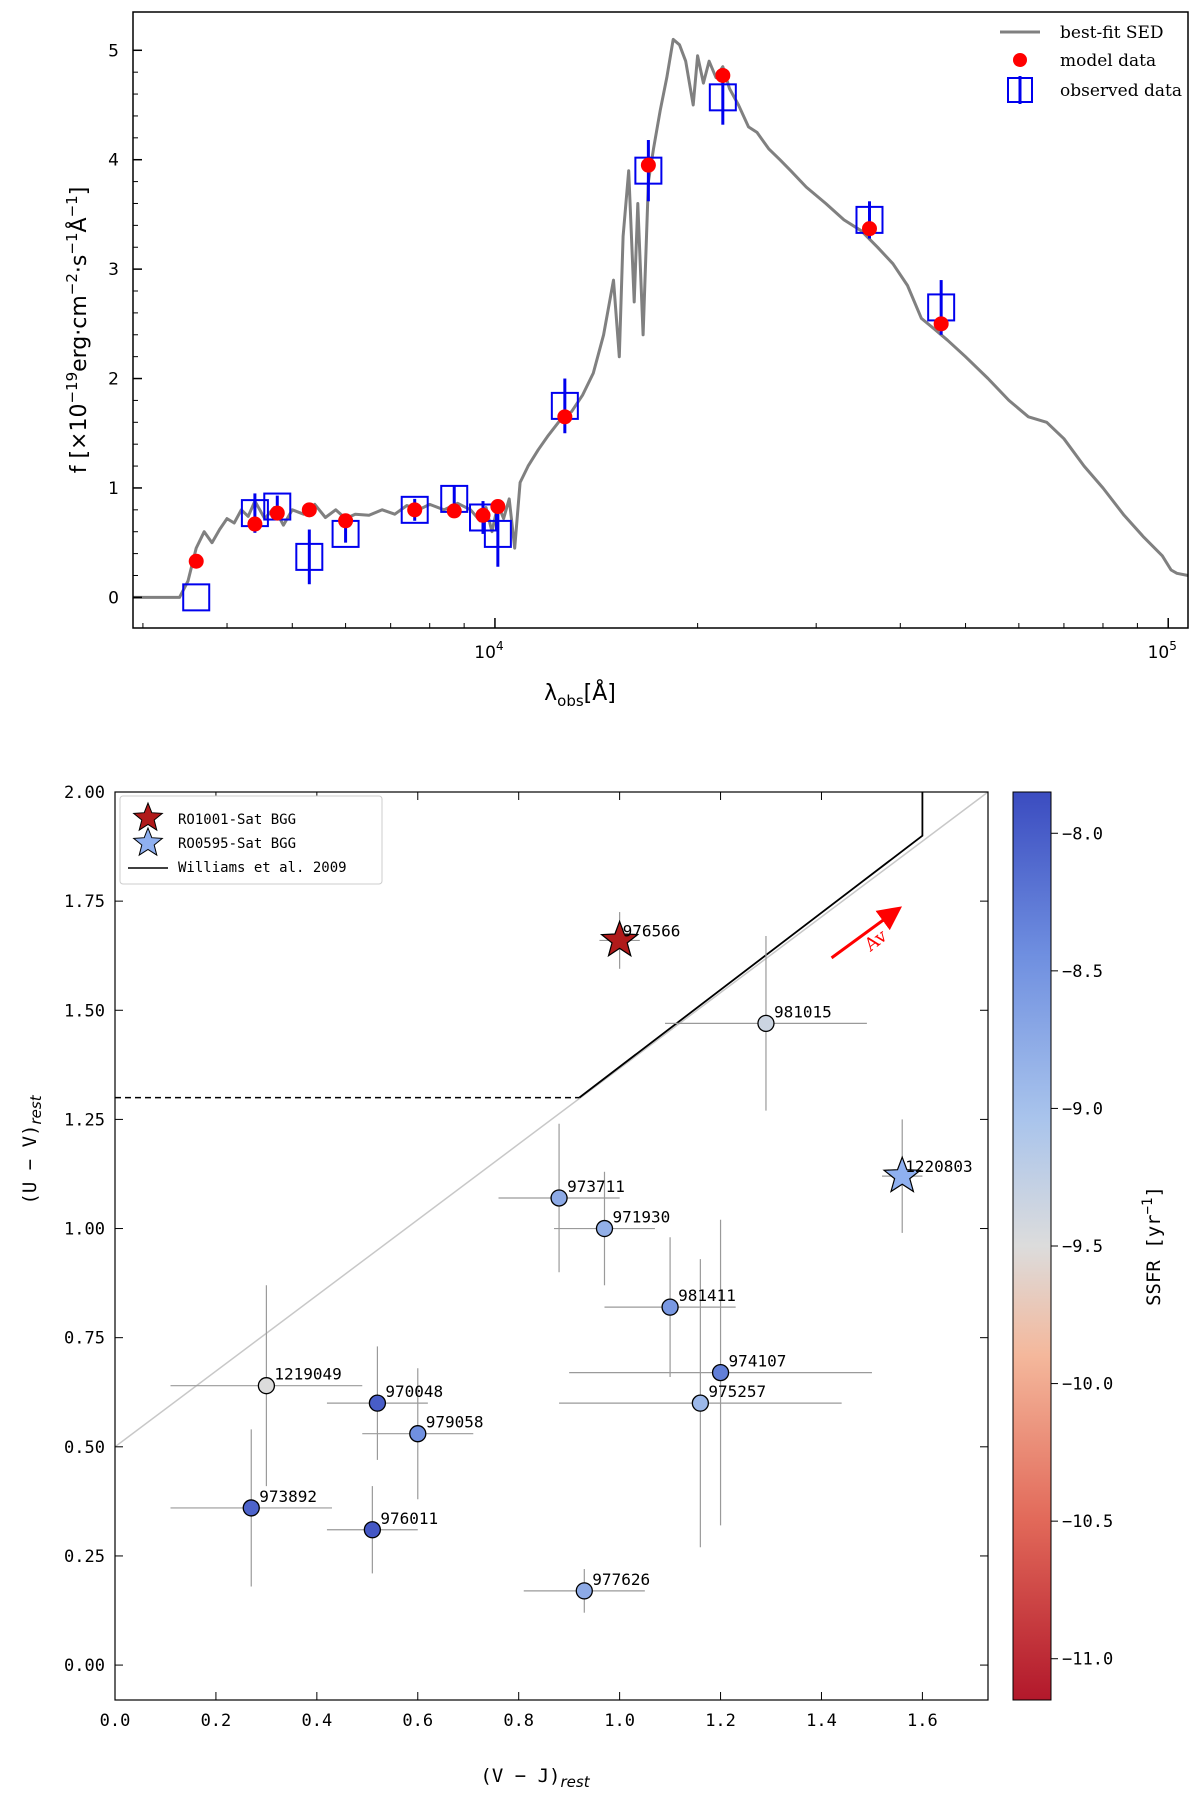 Image resolution: width=1200 pixels, height=1795 pixels. What do you see at coordinates (84, 1448) in the screenshot?
I see `uvj-y-tick-label: 0.50` at bounding box center [84, 1448].